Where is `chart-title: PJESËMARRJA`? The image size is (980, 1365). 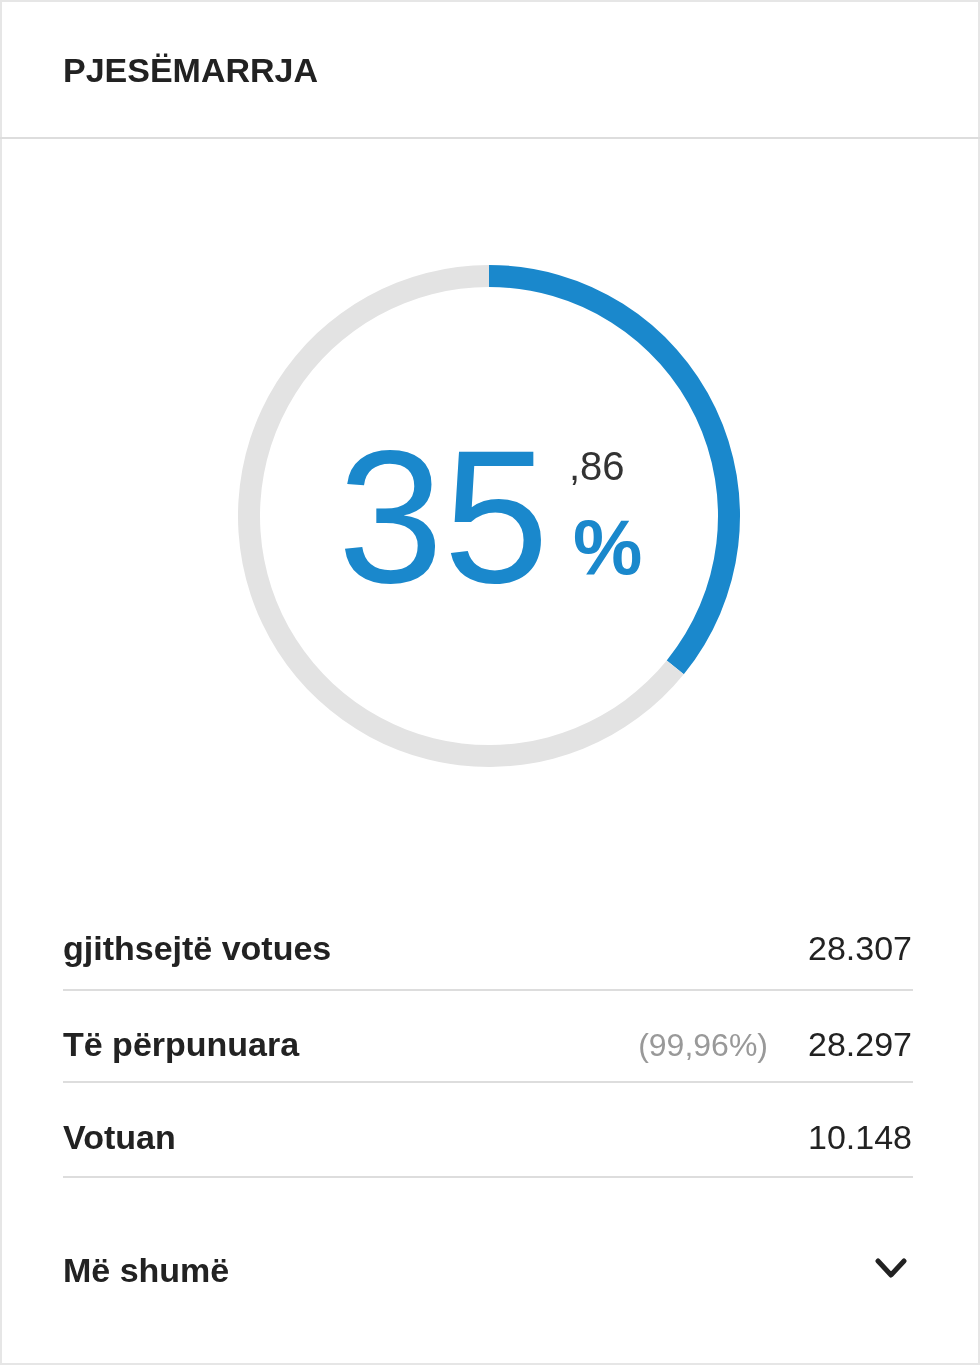
chart-title: PJESËMARRJA is located at coordinates (191, 70).